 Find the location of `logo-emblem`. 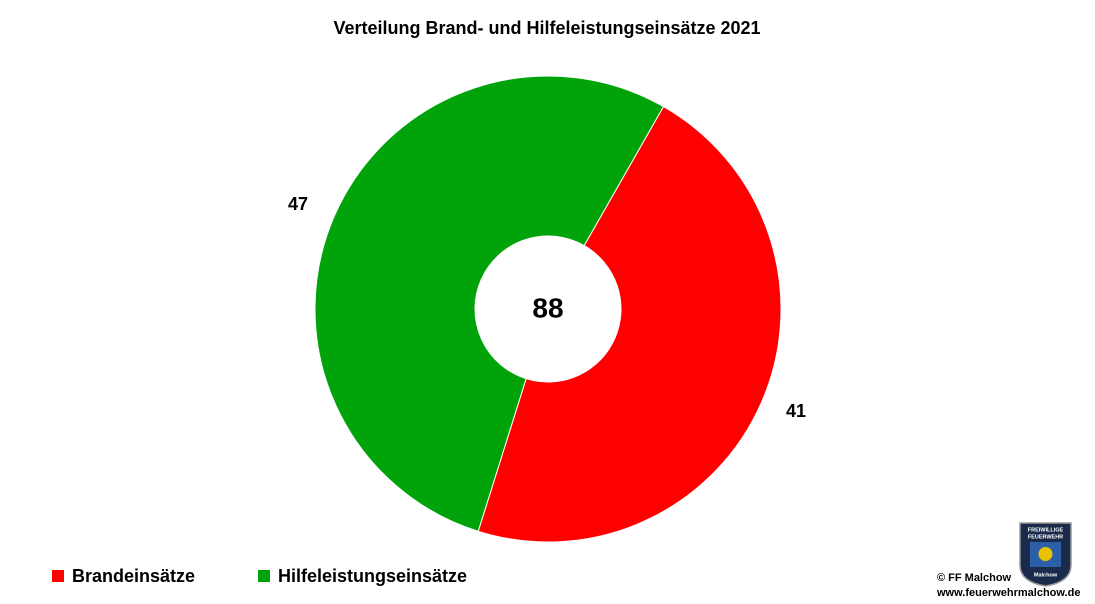

logo-emblem is located at coordinates (1045, 554).